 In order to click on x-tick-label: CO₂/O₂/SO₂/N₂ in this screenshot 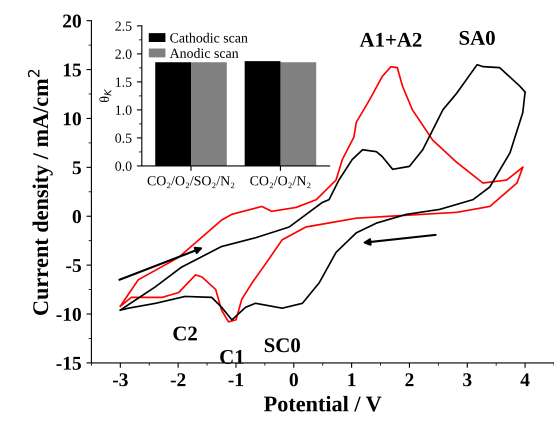, I will do `click(191, 182)`.